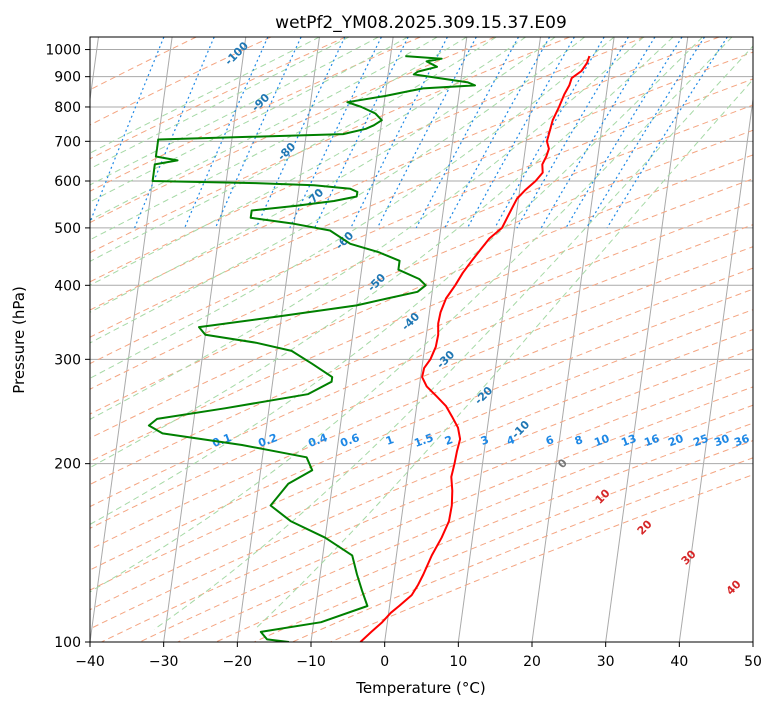 The image size is (775, 708). I want to click on x-tick-label: 50, so click(753, 662).